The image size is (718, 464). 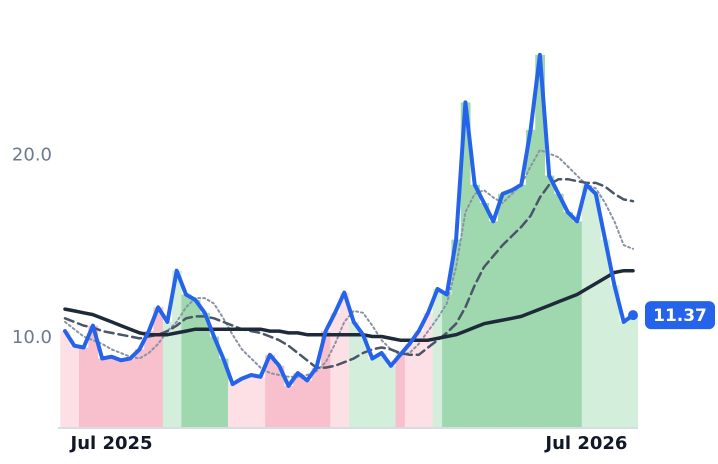 What do you see at coordinates (585, 443) in the screenshot?
I see `x-tick-label: Jul 2026` at bounding box center [585, 443].